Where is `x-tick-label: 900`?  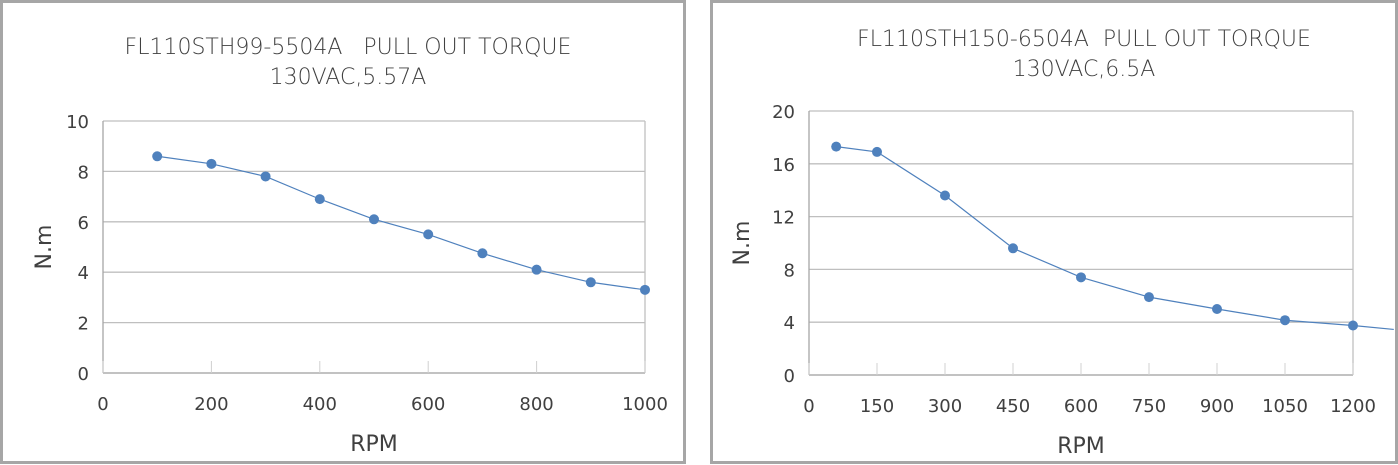
x-tick-label: 900 is located at coordinates (1217, 406).